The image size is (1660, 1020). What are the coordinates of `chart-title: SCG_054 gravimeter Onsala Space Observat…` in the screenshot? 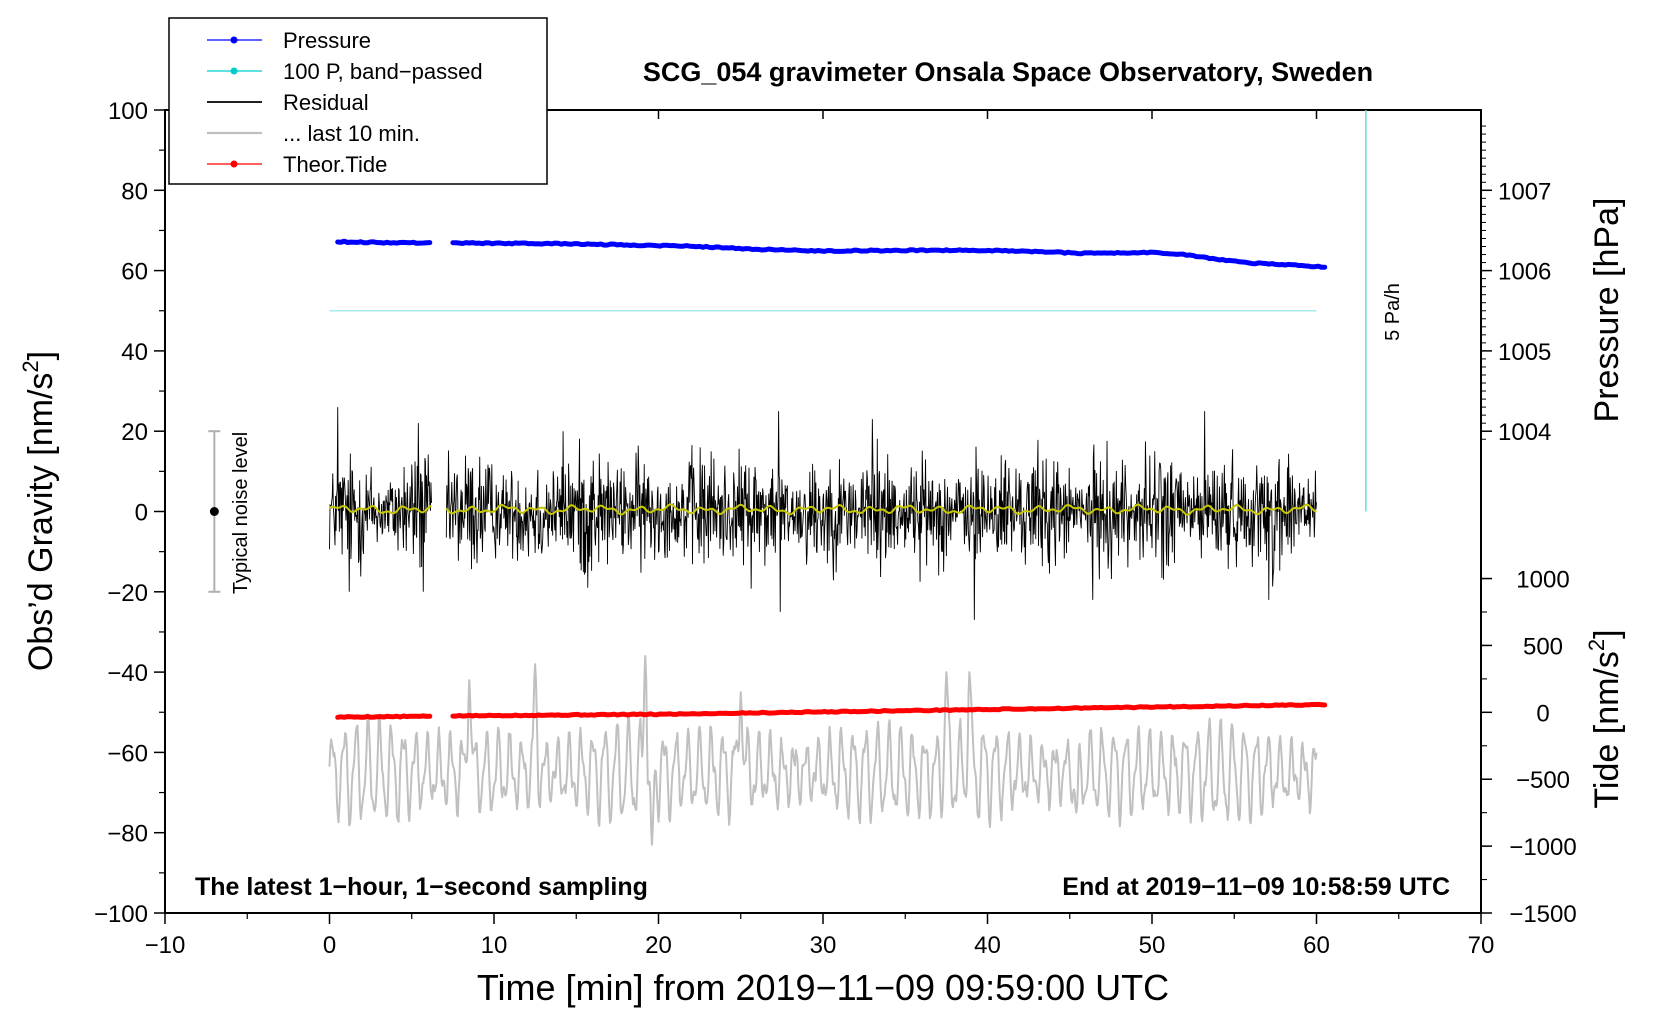 It's located at (1008, 72).